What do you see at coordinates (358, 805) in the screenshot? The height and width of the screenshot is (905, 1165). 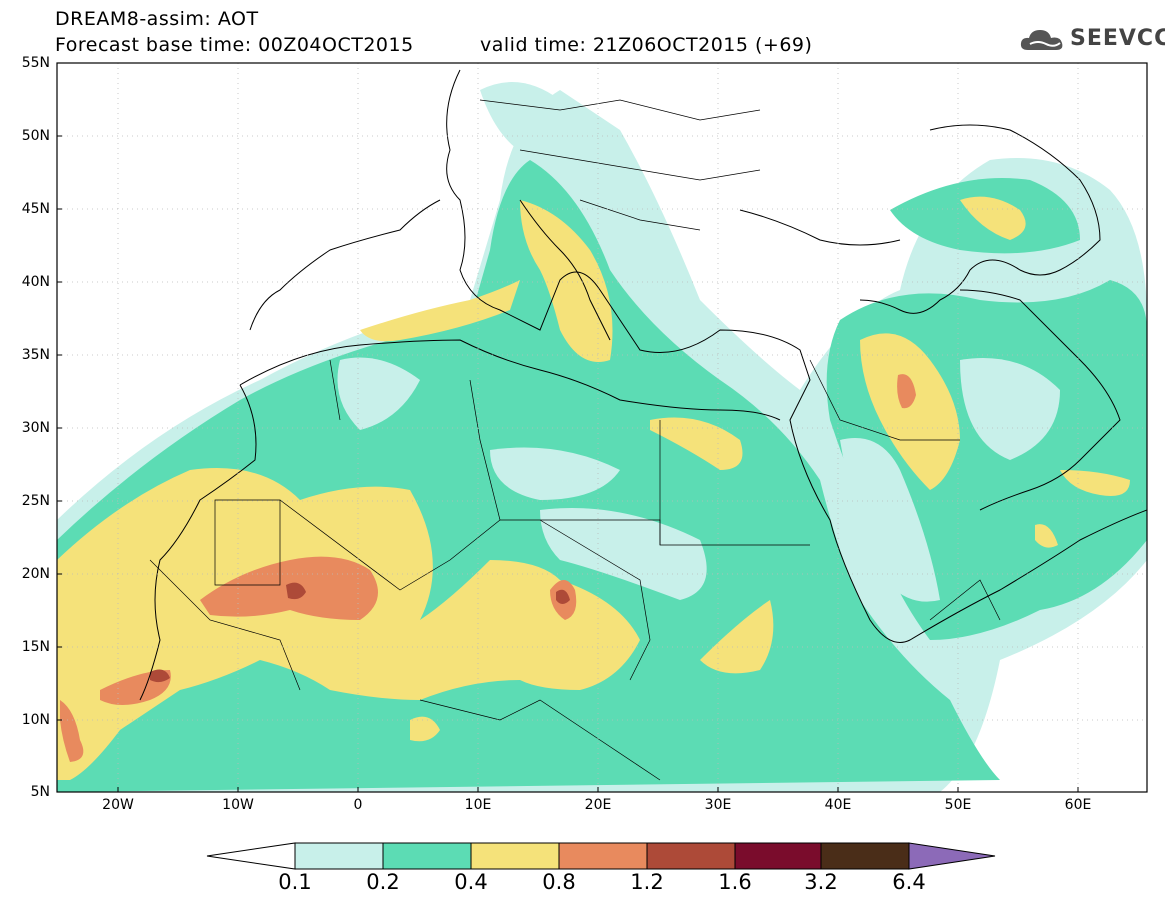 I see `lon-label: 0` at bounding box center [358, 805].